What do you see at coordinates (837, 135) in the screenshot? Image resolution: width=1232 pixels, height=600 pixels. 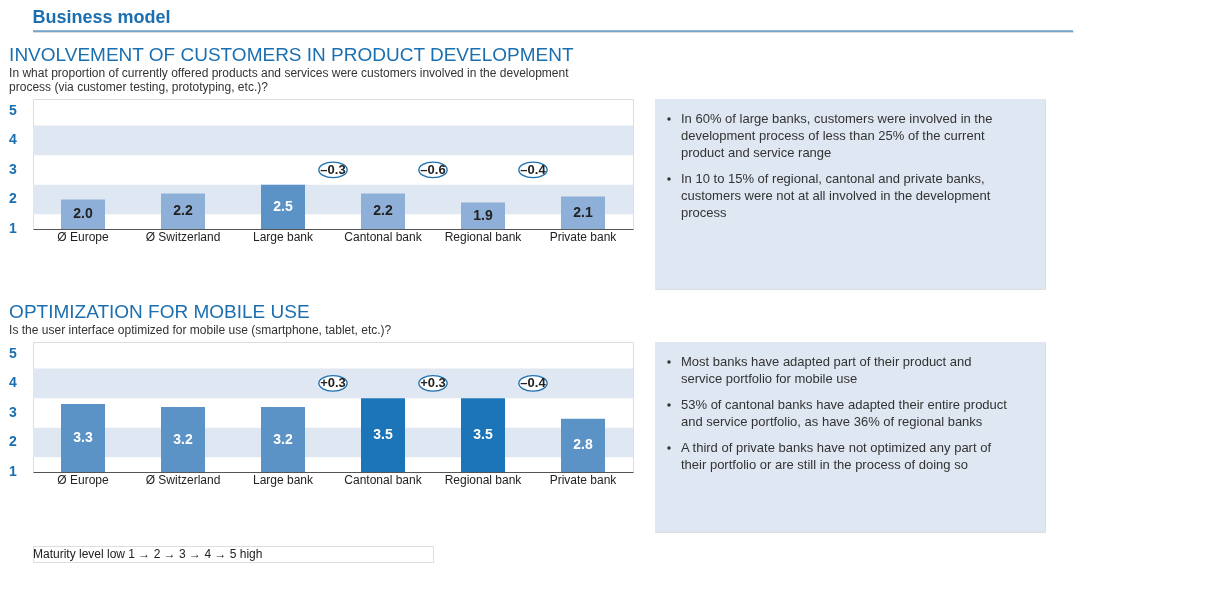 I see `text: In 60% of large banks, customers were involved in the development process of less than 25% of the current product and service range` at bounding box center [837, 135].